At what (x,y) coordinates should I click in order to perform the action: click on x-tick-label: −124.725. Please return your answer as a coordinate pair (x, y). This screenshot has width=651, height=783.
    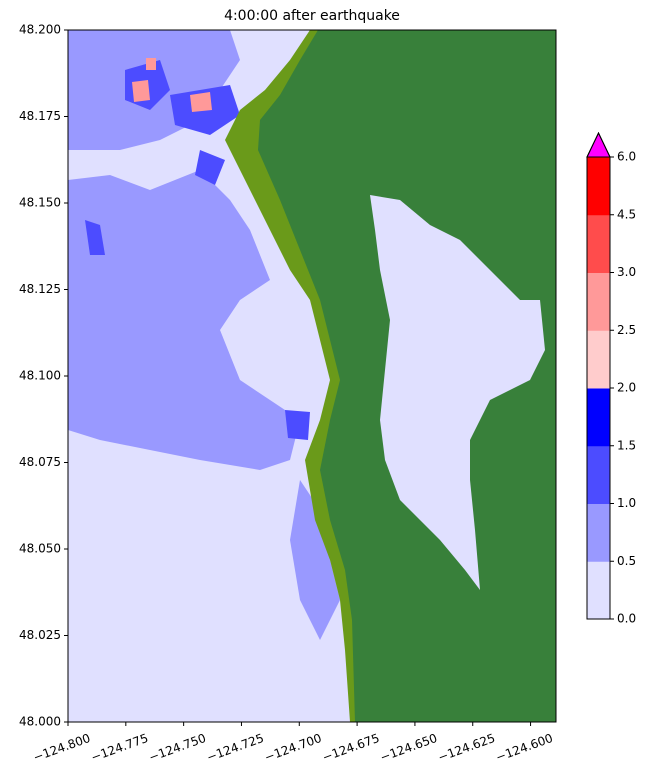
    Looking at the image, I should click on (235, 748).